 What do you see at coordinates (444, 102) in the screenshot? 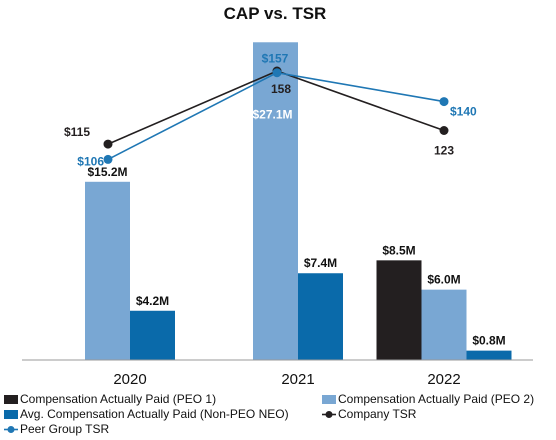
I see `tsr-point-1-2022` at bounding box center [444, 102].